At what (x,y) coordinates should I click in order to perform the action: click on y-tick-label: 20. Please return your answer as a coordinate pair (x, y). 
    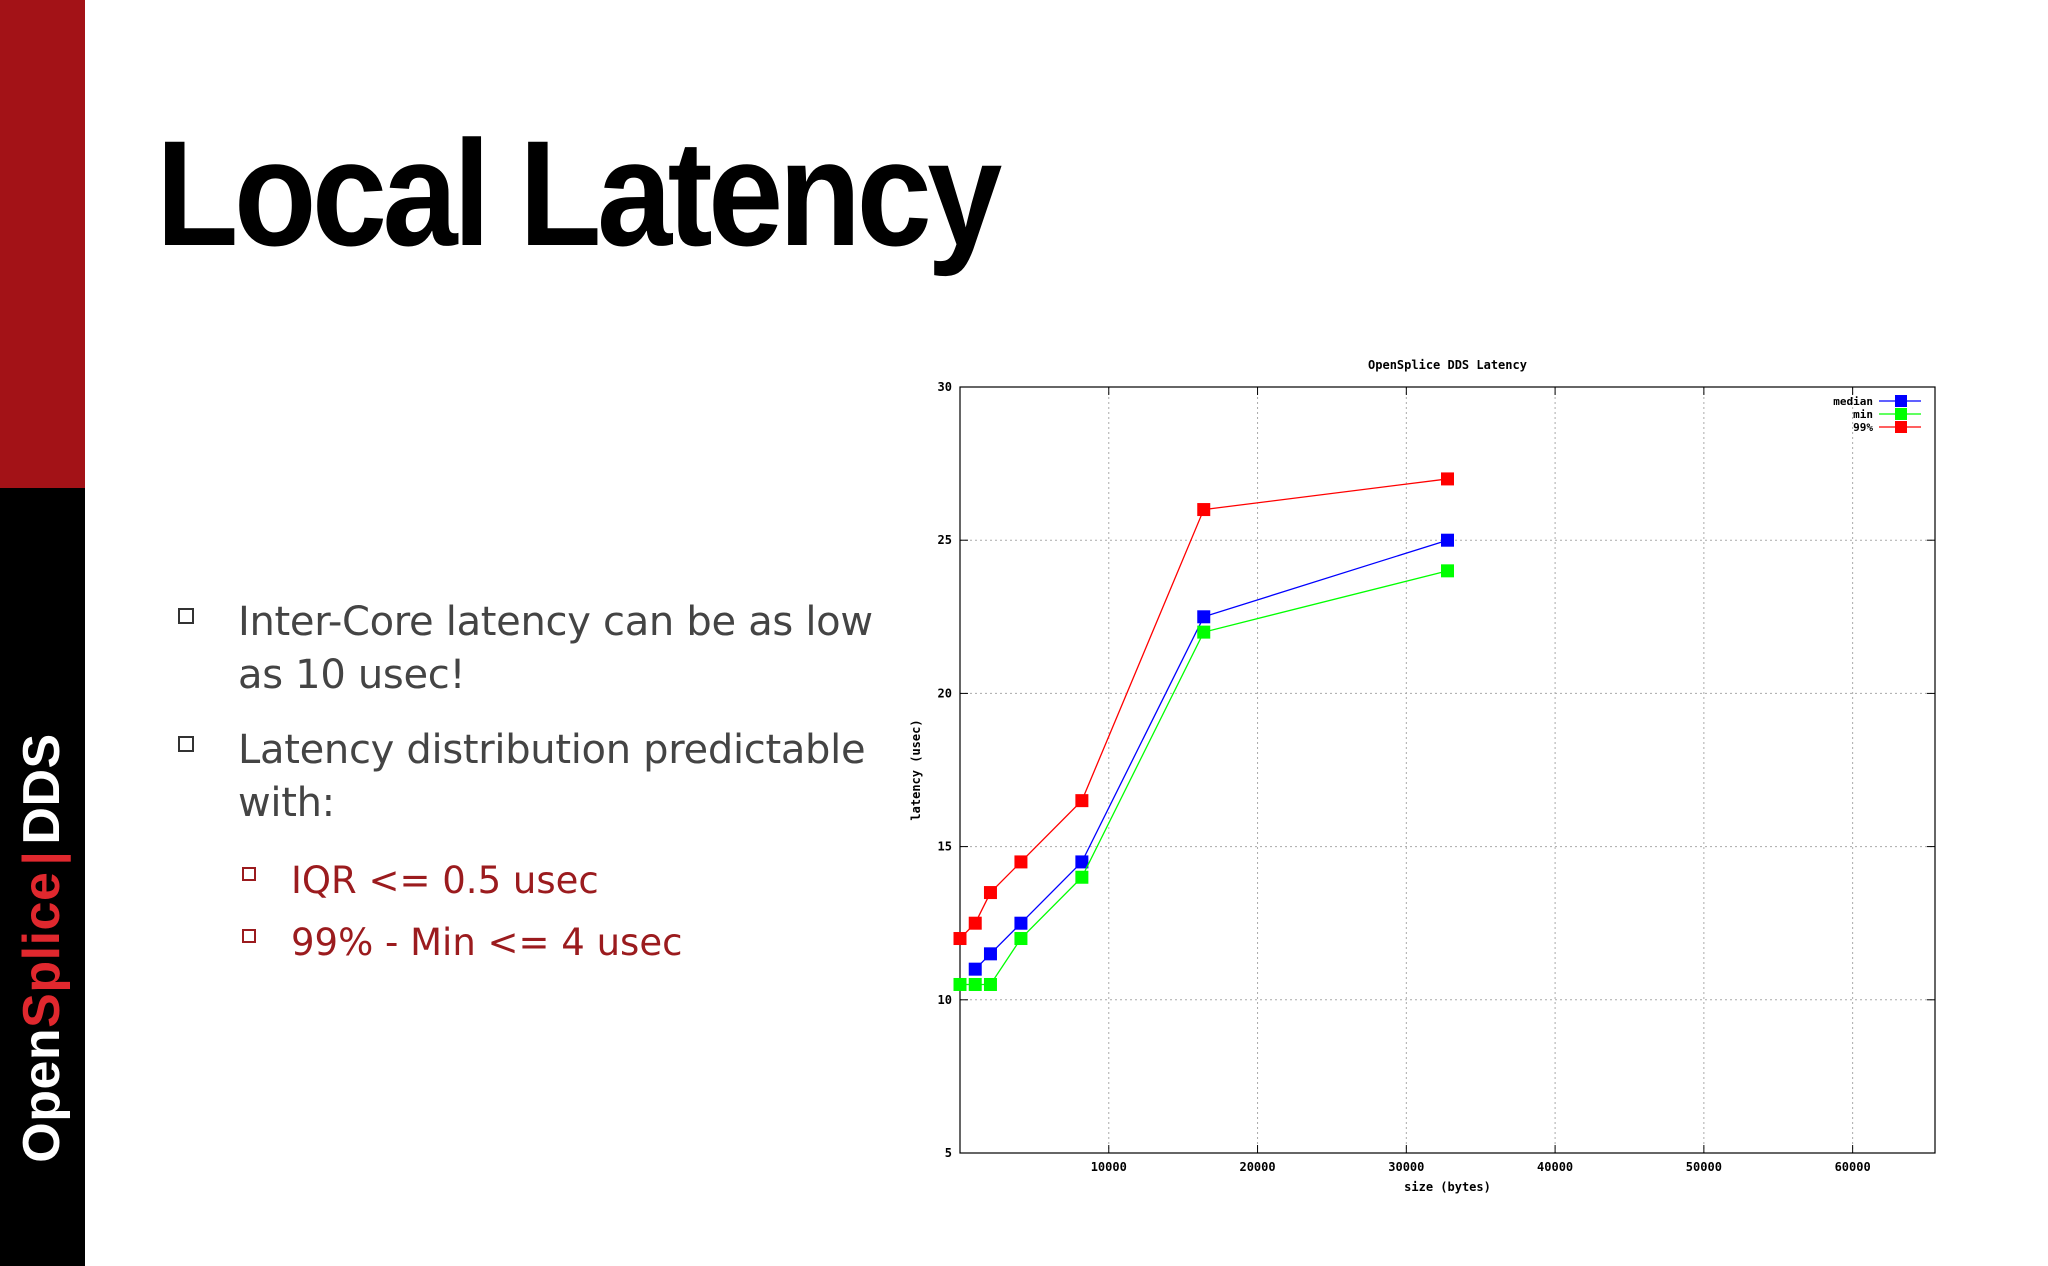
    Looking at the image, I should click on (945, 693).